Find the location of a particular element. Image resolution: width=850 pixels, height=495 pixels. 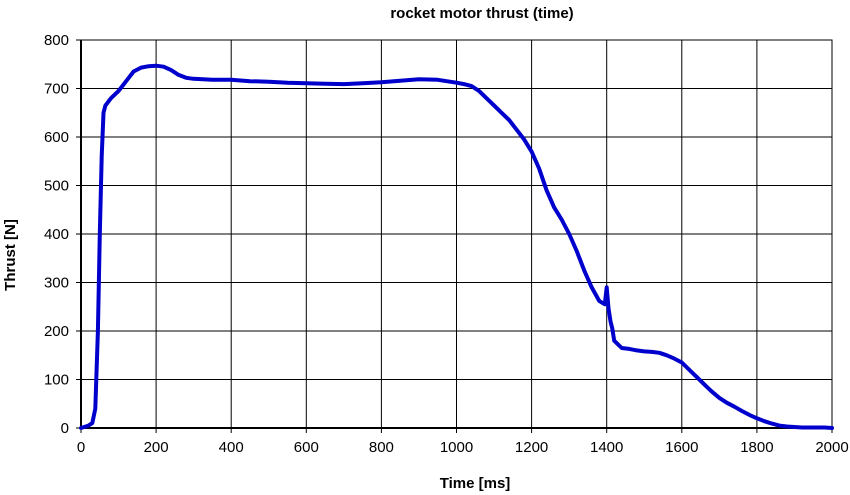

x-tick-label: 0 is located at coordinates (81, 447).